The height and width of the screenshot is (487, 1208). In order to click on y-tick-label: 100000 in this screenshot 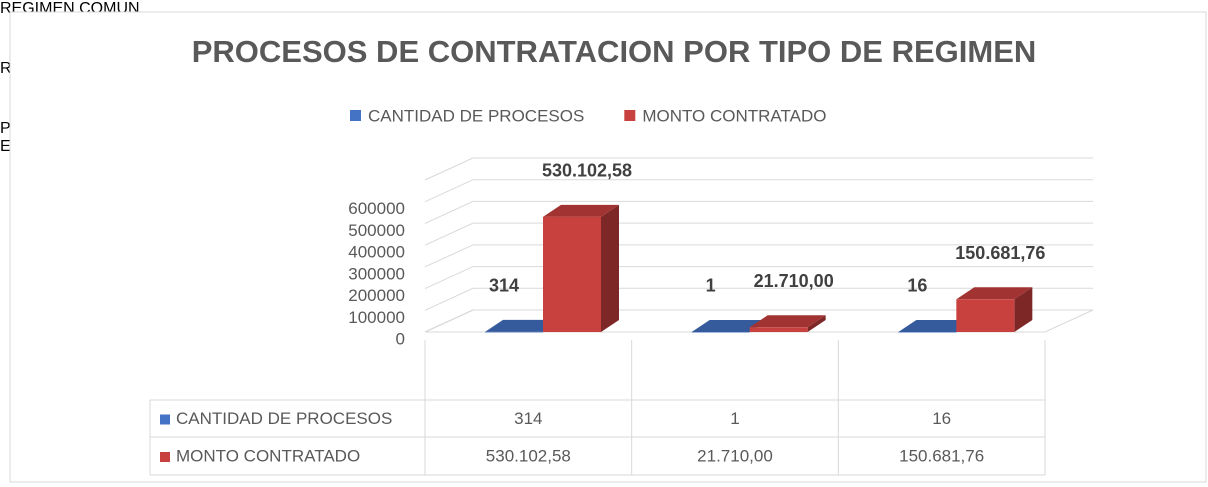, I will do `click(376, 317)`.